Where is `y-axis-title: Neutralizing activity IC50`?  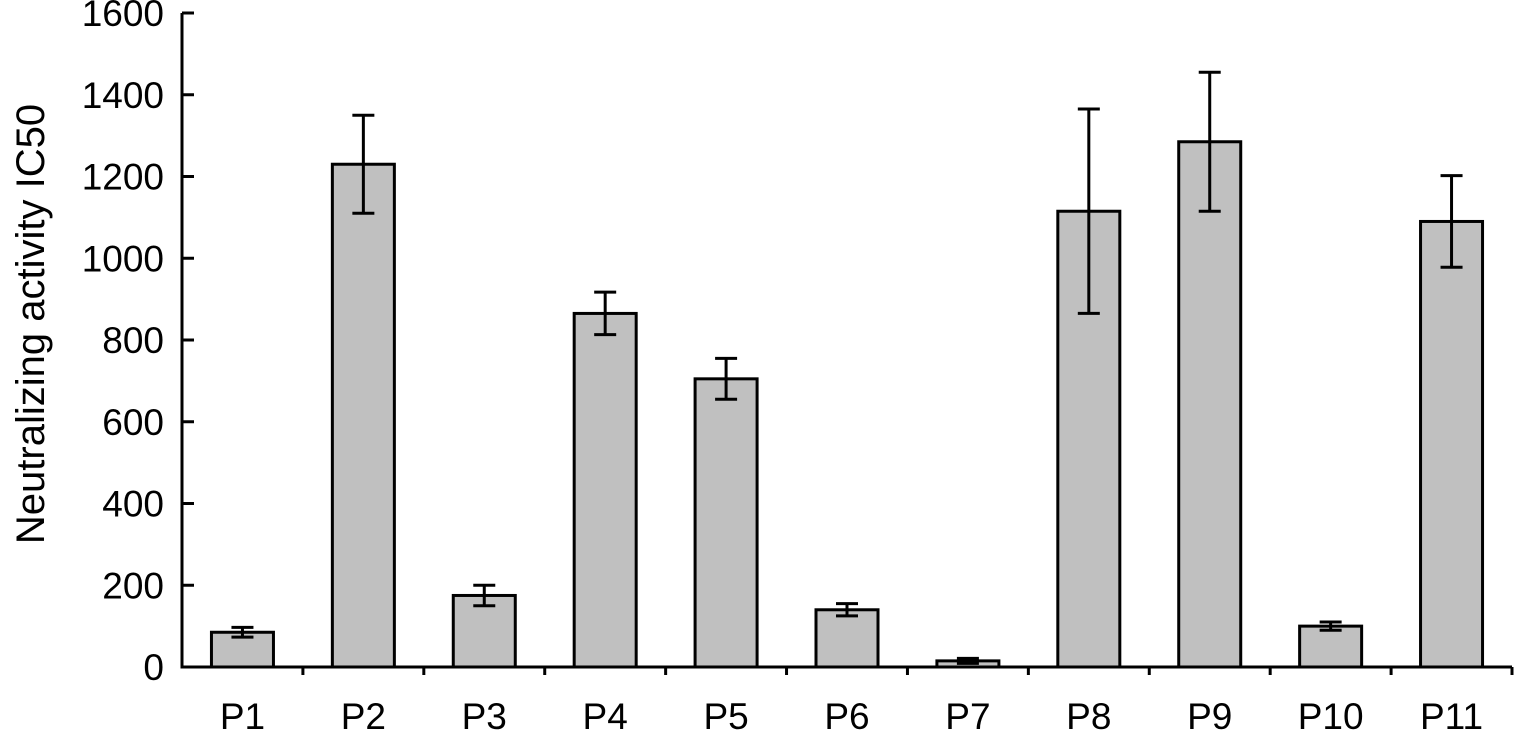
y-axis-title: Neutralizing activity IC50 is located at coordinates (31, 324).